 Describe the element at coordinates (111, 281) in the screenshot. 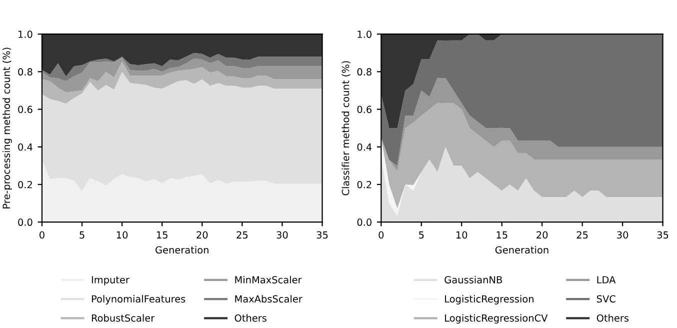

I see `legend-label: Imputer` at that location.